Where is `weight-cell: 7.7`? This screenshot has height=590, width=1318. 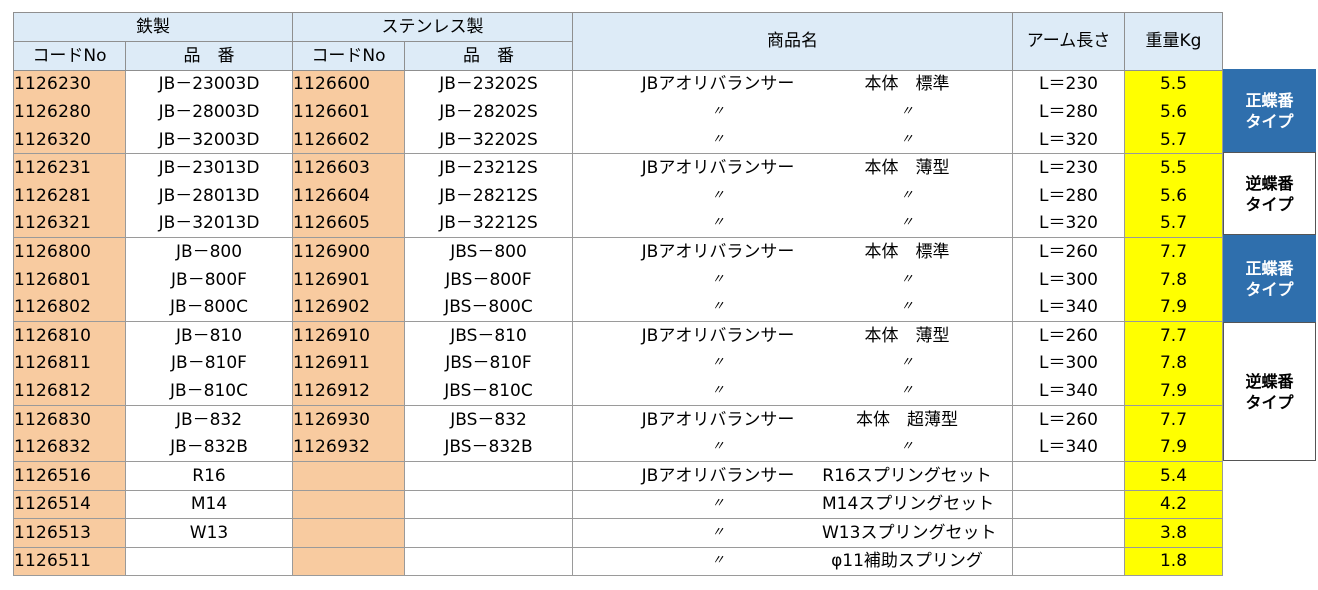 weight-cell: 7.7 is located at coordinates (1173, 419).